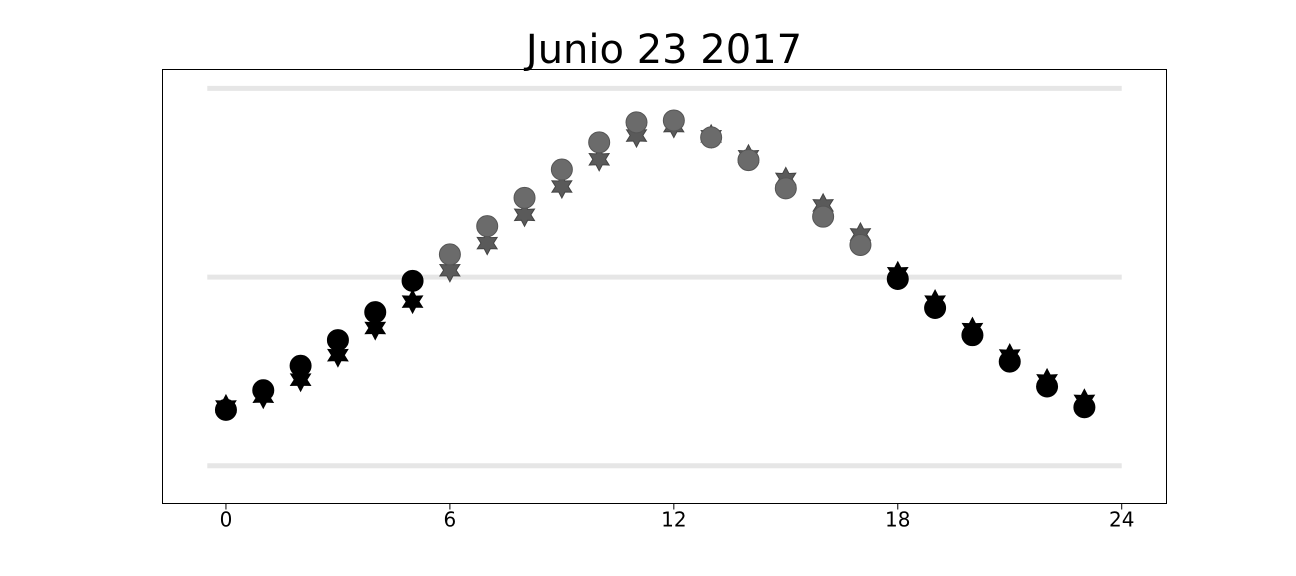  What do you see at coordinates (673, 520) in the screenshot?
I see `x-tick-label-12: 12` at bounding box center [673, 520].